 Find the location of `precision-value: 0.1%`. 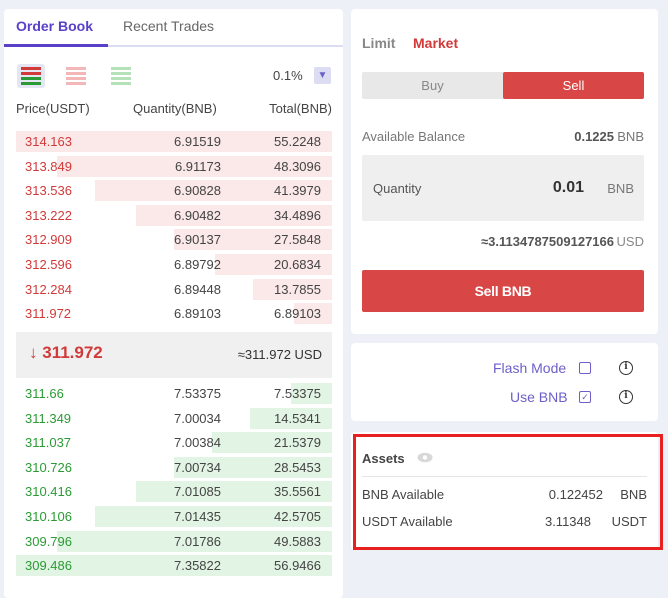

precision-value: 0.1% is located at coordinates (288, 75).